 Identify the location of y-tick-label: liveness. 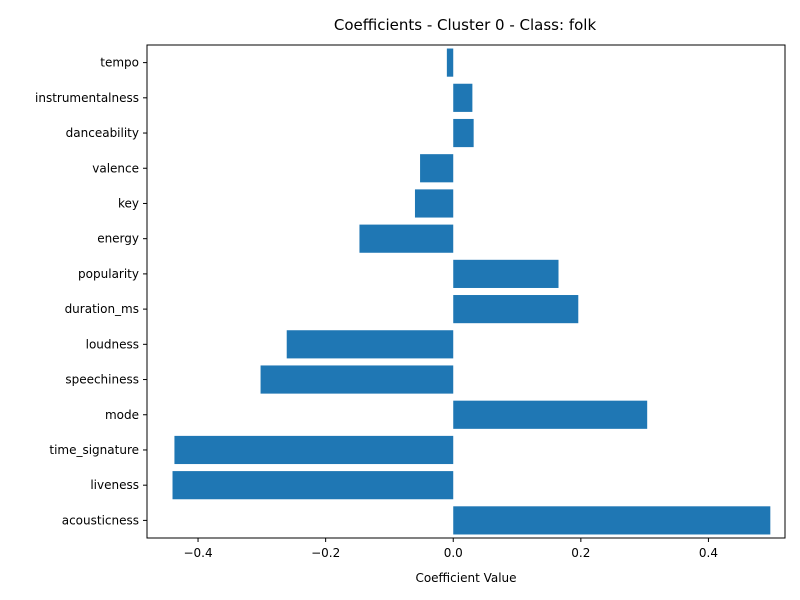
(114, 485).